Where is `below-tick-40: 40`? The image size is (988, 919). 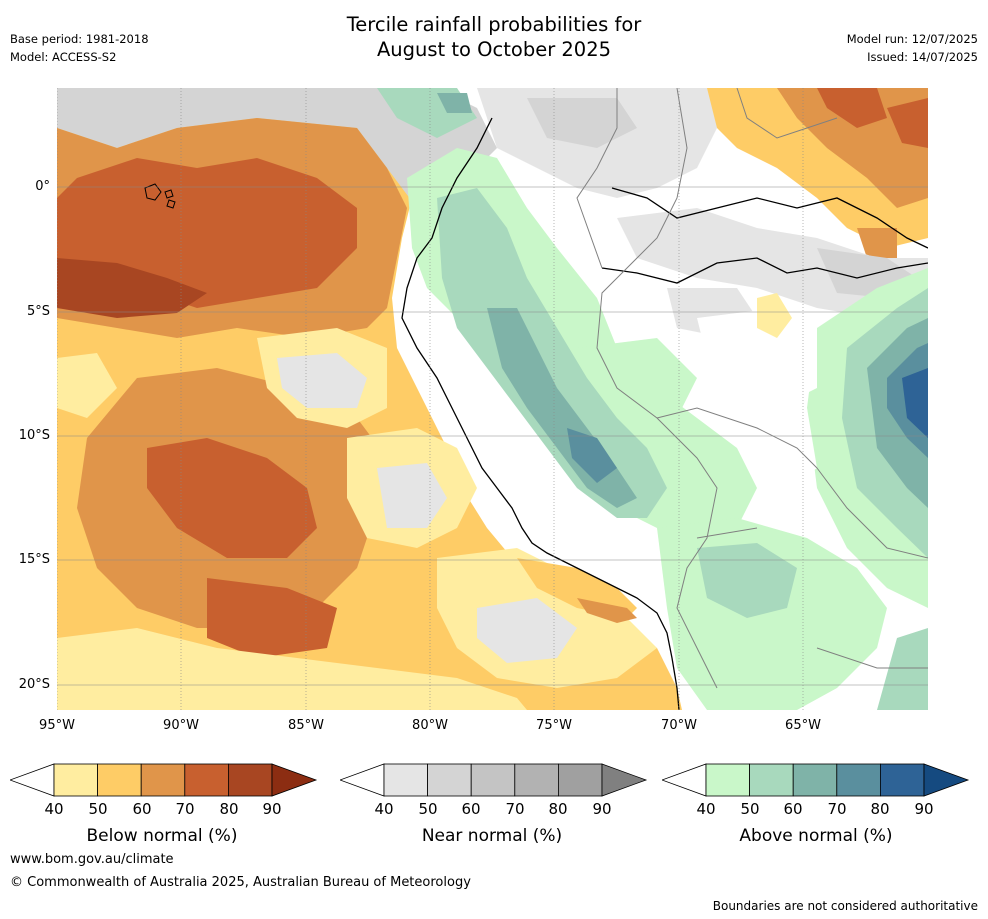 below-tick-40: 40 is located at coordinates (54, 809).